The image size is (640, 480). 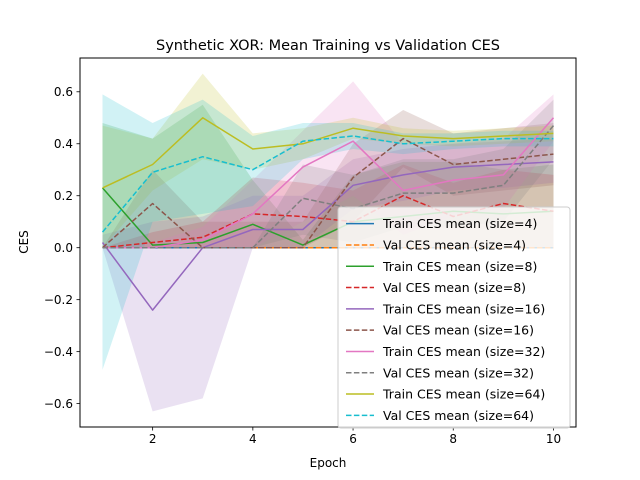 What do you see at coordinates (463, 351) in the screenshot?
I see `legend-label-6: Train CES mean (size=32)` at bounding box center [463, 351].